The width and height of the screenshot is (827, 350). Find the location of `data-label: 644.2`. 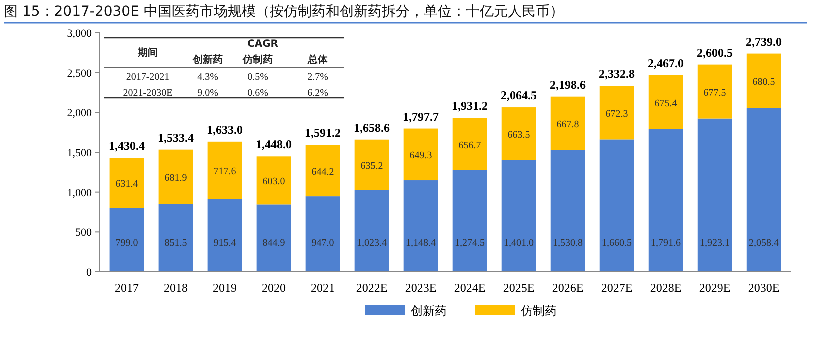

data-label: 644.2 is located at coordinates (323, 172).